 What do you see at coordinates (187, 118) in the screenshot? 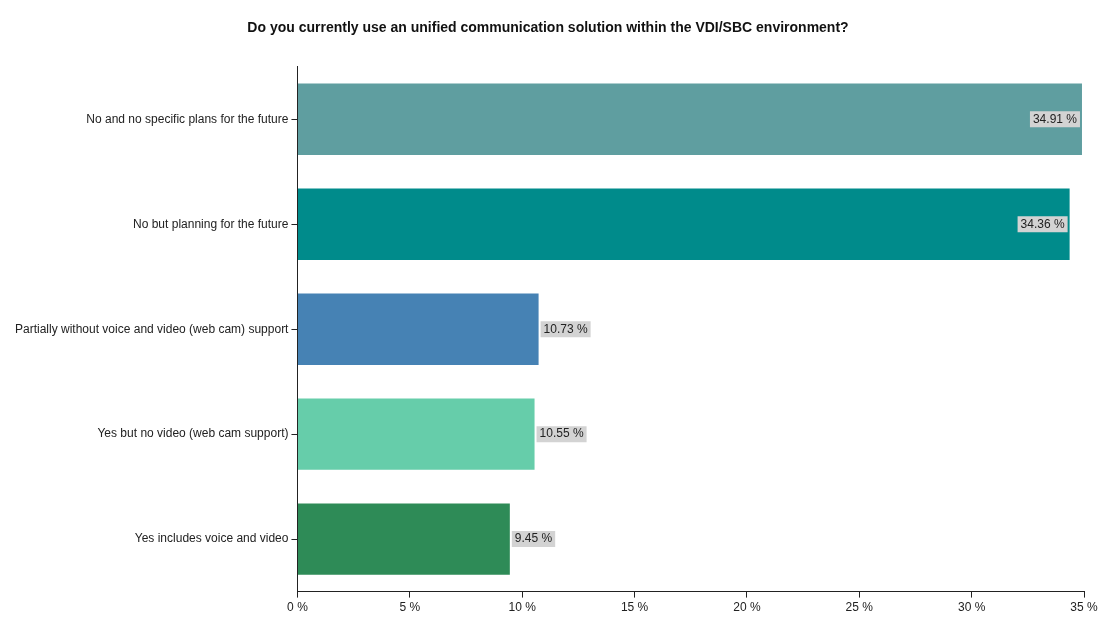
I see `y-tick-label: No and no specific plans for the future` at bounding box center [187, 118].